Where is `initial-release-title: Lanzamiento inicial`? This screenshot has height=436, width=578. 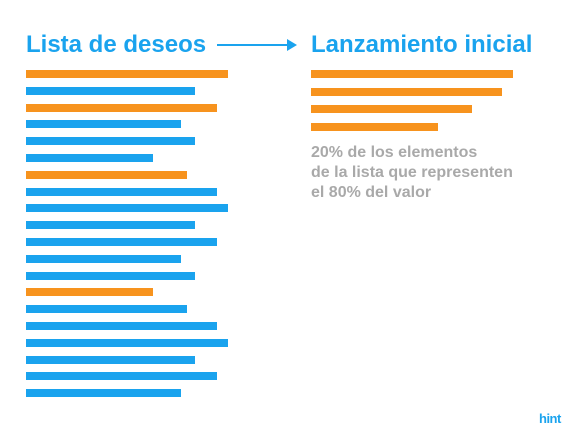 initial-release-title: Lanzamiento inicial is located at coordinates (422, 44).